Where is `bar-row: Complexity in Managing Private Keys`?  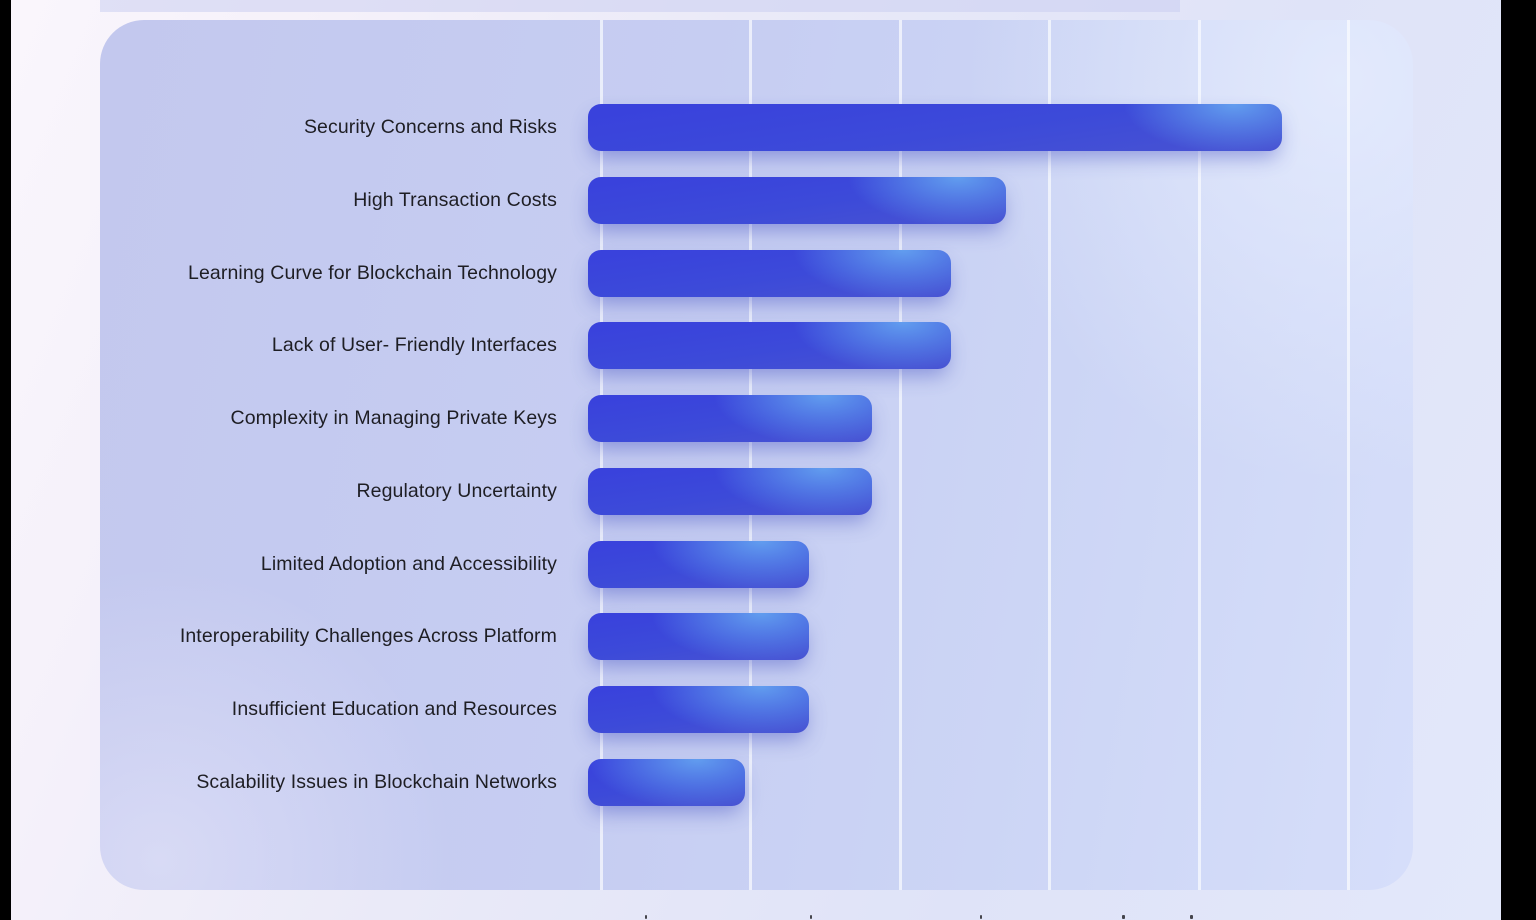 bar-row: Complexity in Managing Private Keys is located at coordinates (756, 418).